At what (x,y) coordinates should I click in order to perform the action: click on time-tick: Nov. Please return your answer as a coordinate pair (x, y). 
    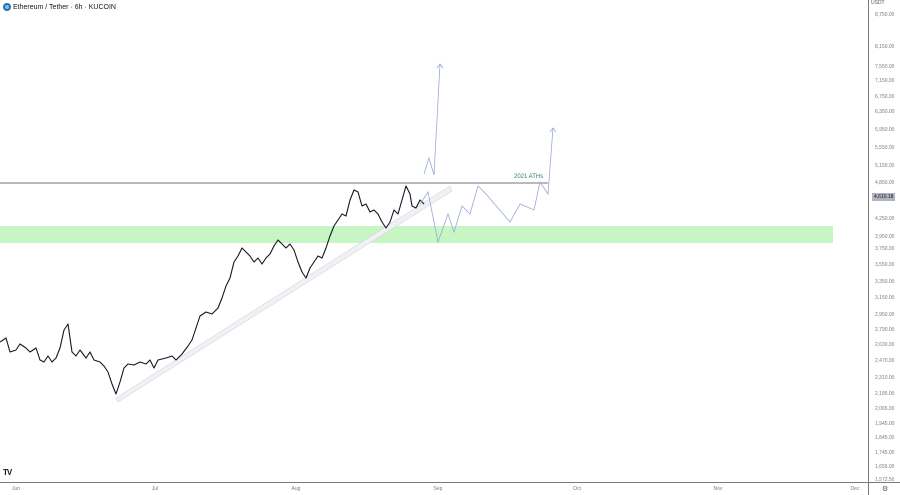
    Looking at the image, I should click on (718, 489).